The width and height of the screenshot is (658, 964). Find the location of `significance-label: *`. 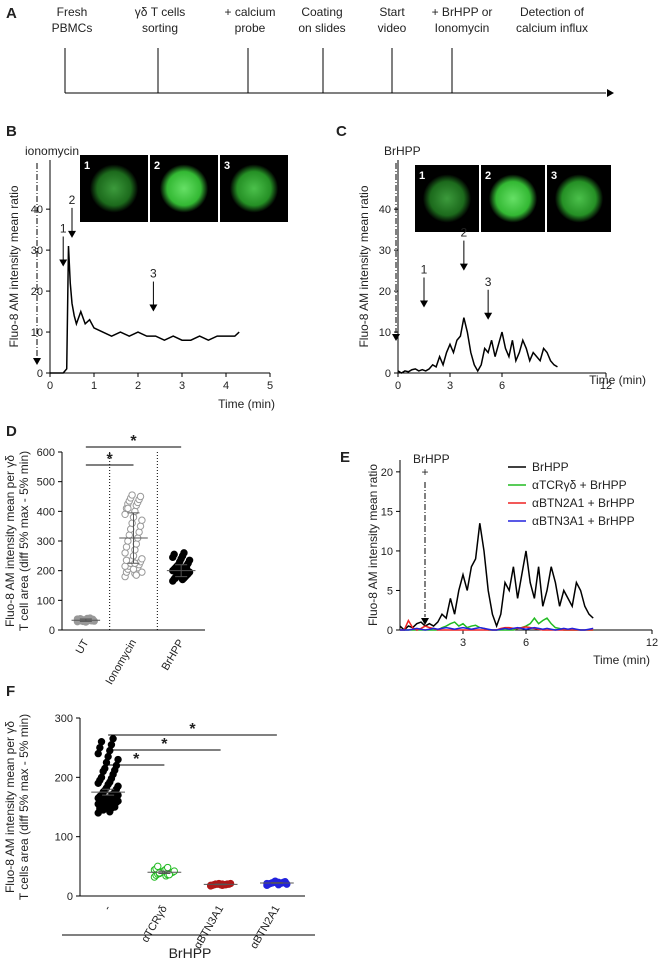

significance-label: * is located at coordinates (164, 744).